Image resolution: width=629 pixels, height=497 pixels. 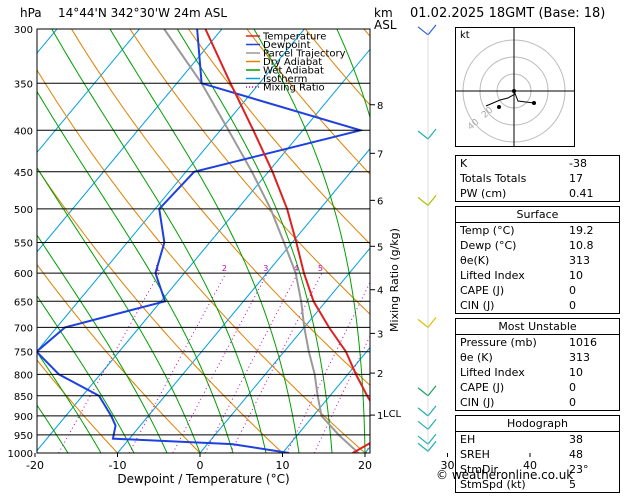 I want to click on row-label: SREH, so click(x=475, y=454).